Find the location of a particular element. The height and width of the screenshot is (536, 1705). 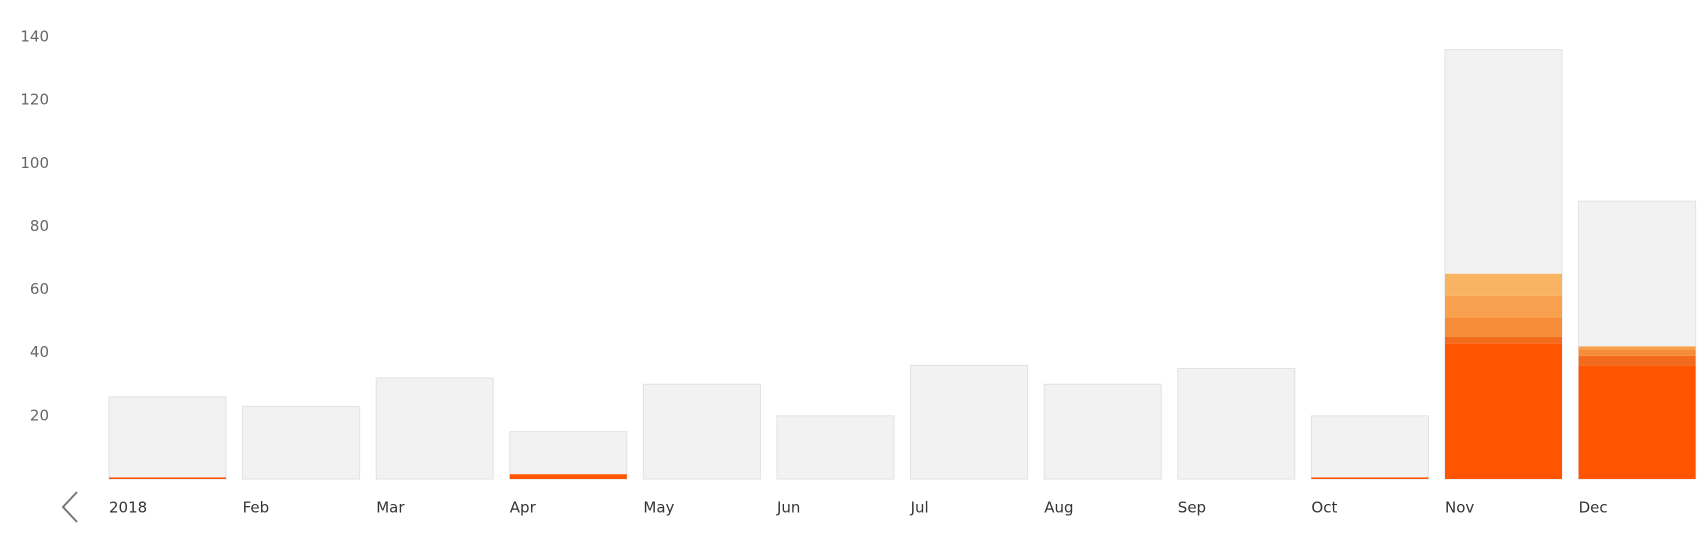

x-tick-label: May is located at coordinates (658, 508).